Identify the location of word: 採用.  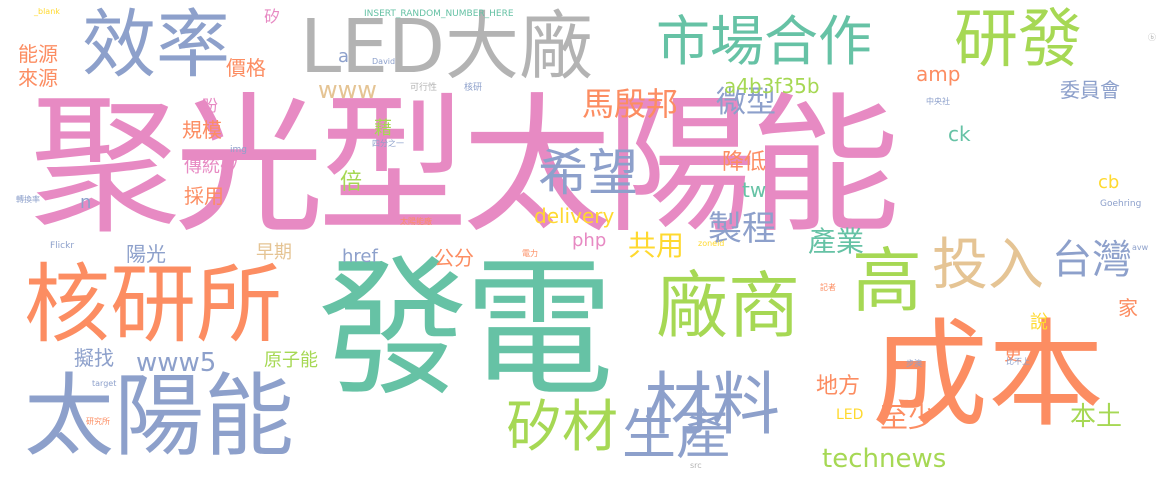
(204, 196).